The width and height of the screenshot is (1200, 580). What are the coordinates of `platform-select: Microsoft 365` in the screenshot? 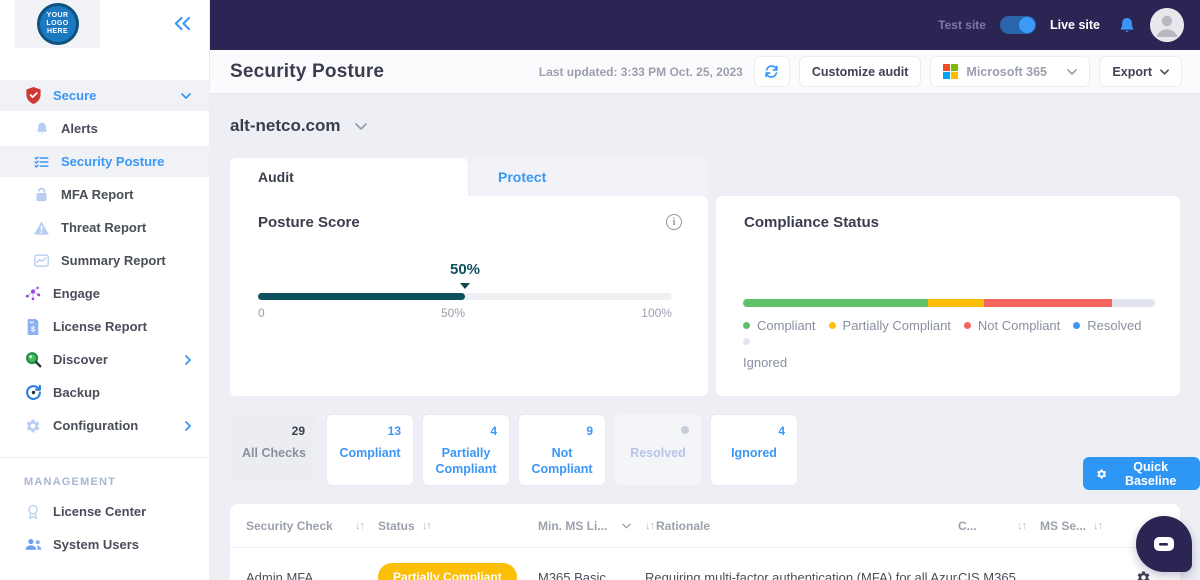 It's located at (1010, 71).